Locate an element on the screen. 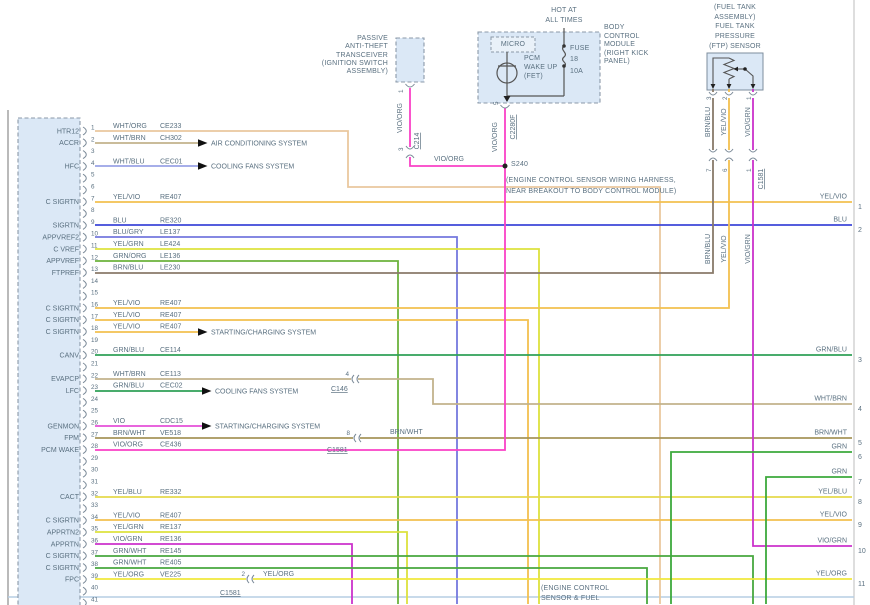  edge-wire-label: BRN/WHT is located at coordinates (830, 433).